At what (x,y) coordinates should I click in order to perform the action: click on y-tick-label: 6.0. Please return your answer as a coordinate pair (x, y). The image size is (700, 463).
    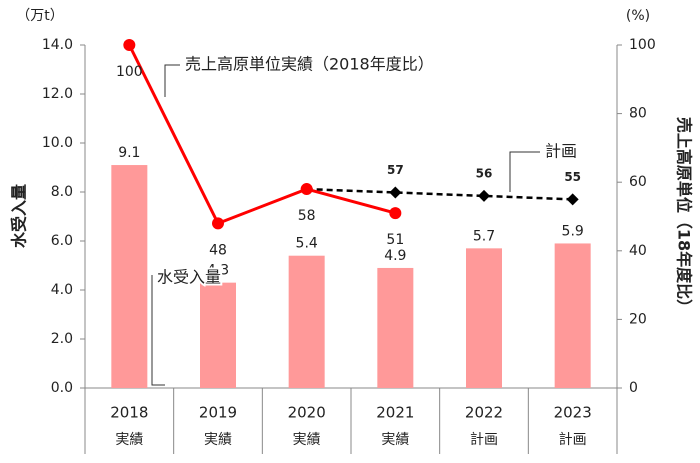
    Looking at the image, I should click on (62, 241).